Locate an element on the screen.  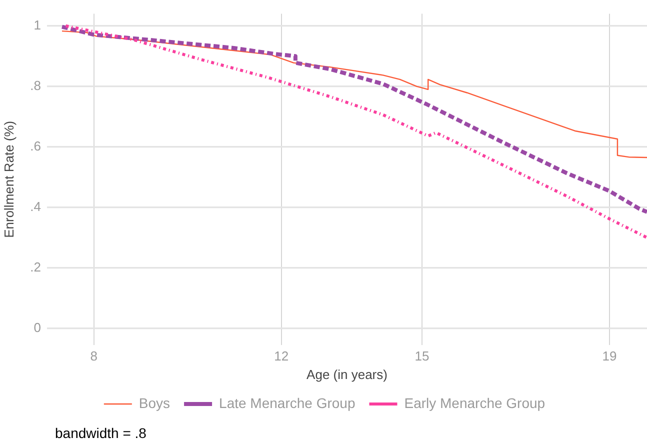
legend-label: Late Menarche Group is located at coordinates (287, 402).